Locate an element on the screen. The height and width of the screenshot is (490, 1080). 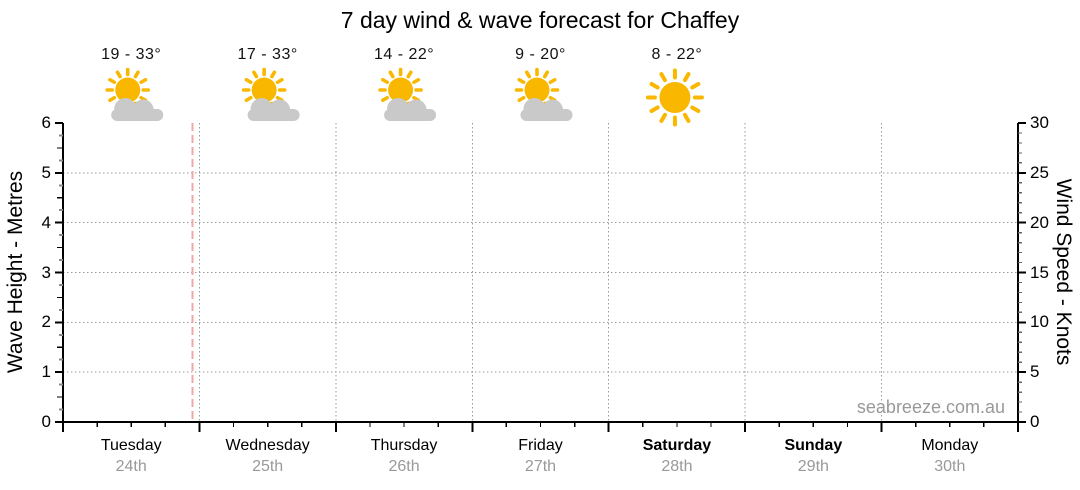
day-name-label: Tuesday is located at coordinates (131, 445).